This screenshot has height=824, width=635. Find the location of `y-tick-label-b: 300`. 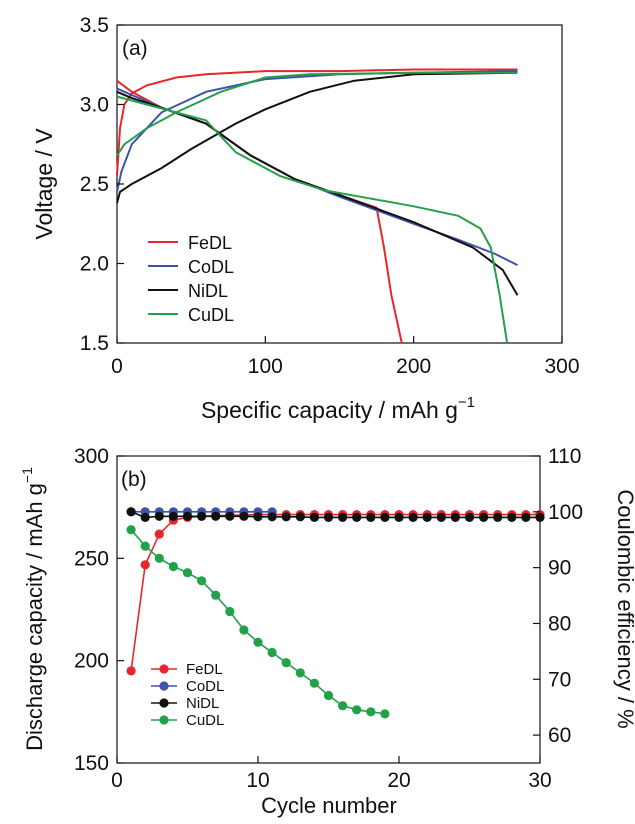

y-tick-label-b: 300 is located at coordinates (91, 456).